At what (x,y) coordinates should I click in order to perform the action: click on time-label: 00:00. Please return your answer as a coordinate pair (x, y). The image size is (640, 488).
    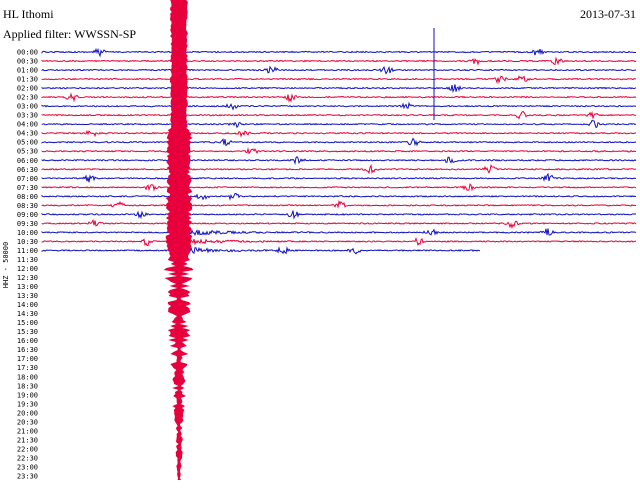
    Looking at the image, I should click on (27, 53).